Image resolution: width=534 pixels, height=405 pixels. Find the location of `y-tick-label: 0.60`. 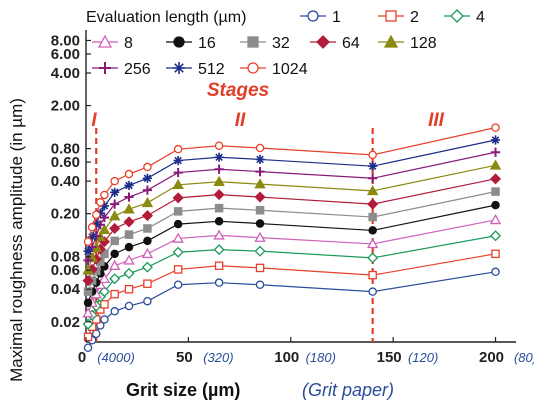

y-tick-label: 0.60 is located at coordinates (65, 162).